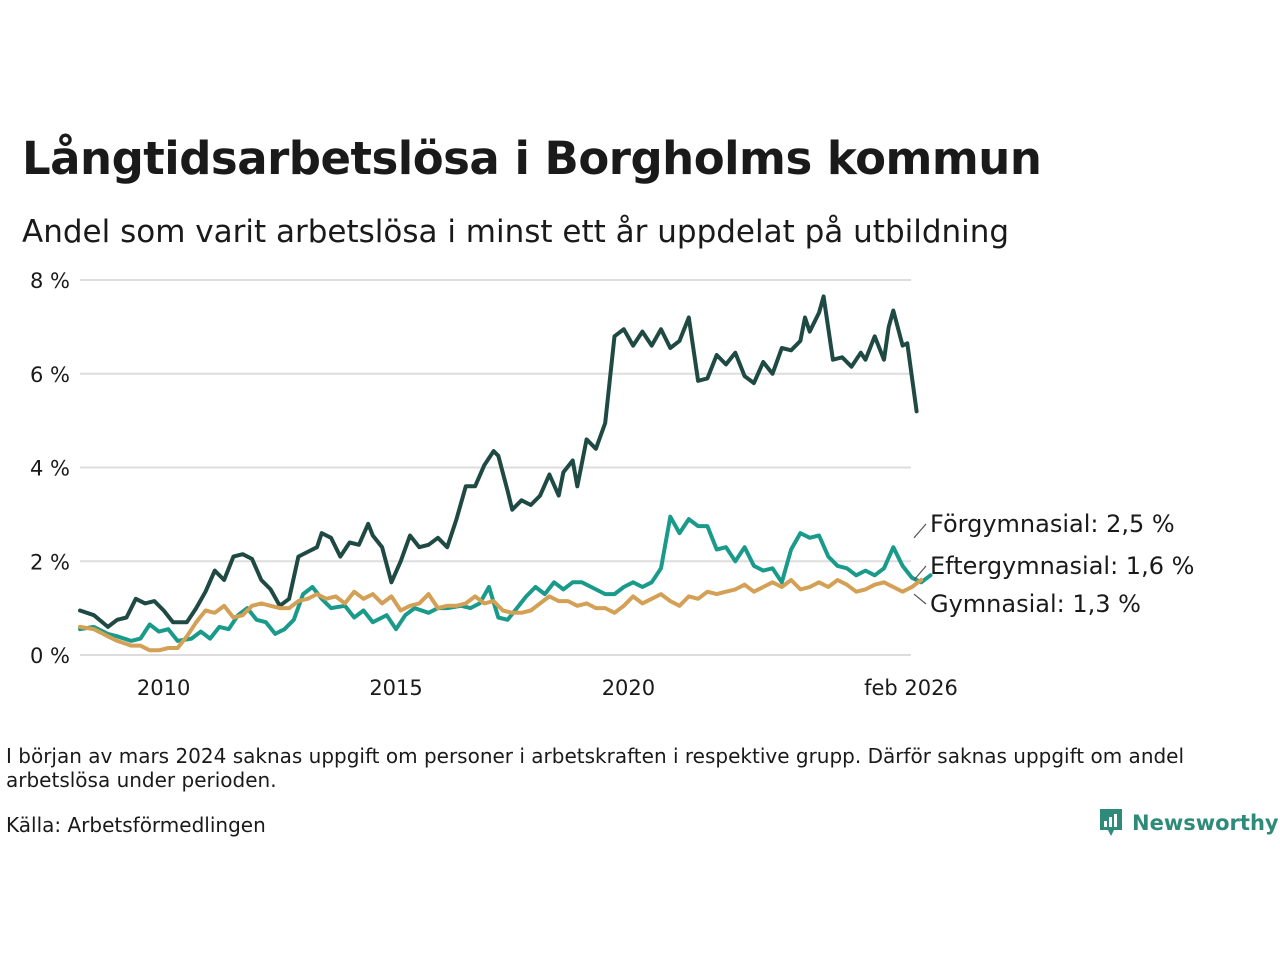 The height and width of the screenshot is (960, 1280). I want to click on chart-title: Långtidsarbetslösa i Borgholms kommun, so click(532, 158).